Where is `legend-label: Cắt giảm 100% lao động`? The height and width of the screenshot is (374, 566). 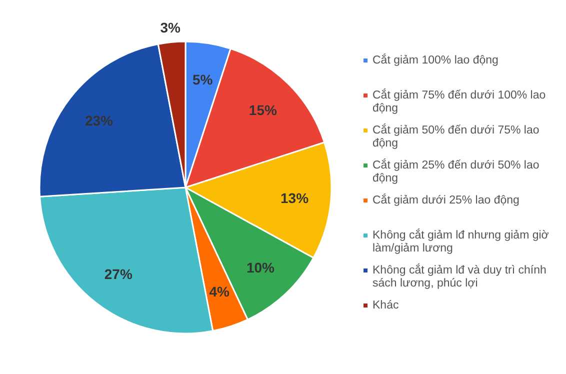 legend-label: Cắt giảm 100% lao động is located at coordinates (435, 60).